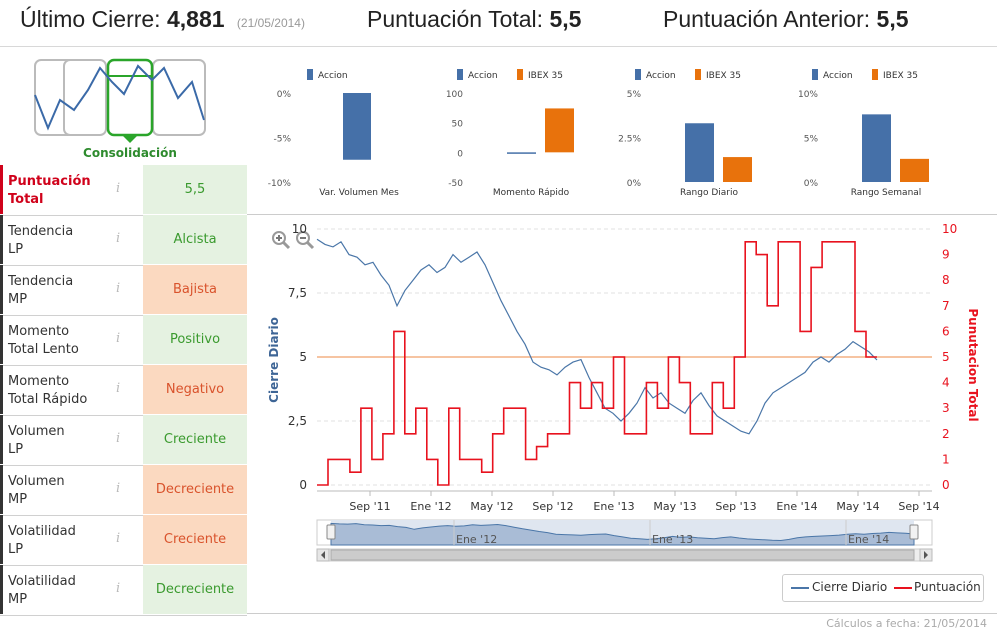 The image size is (997, 641). I want to click on navigator-area, so click(622, 534).